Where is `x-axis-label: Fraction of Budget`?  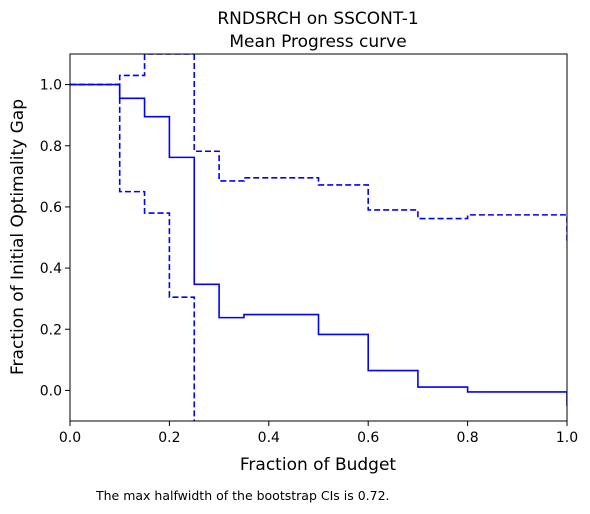
x-axis-label: Fraction of Budget is located at coordinates (318, 465).